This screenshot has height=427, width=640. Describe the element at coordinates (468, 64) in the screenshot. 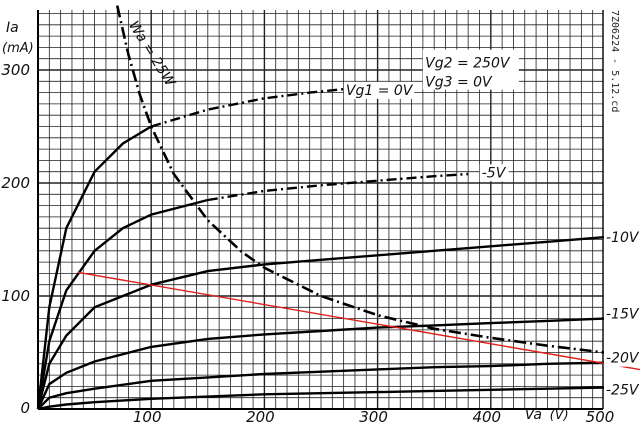

I see `condition-label: Vg2 = 250V` at that location.